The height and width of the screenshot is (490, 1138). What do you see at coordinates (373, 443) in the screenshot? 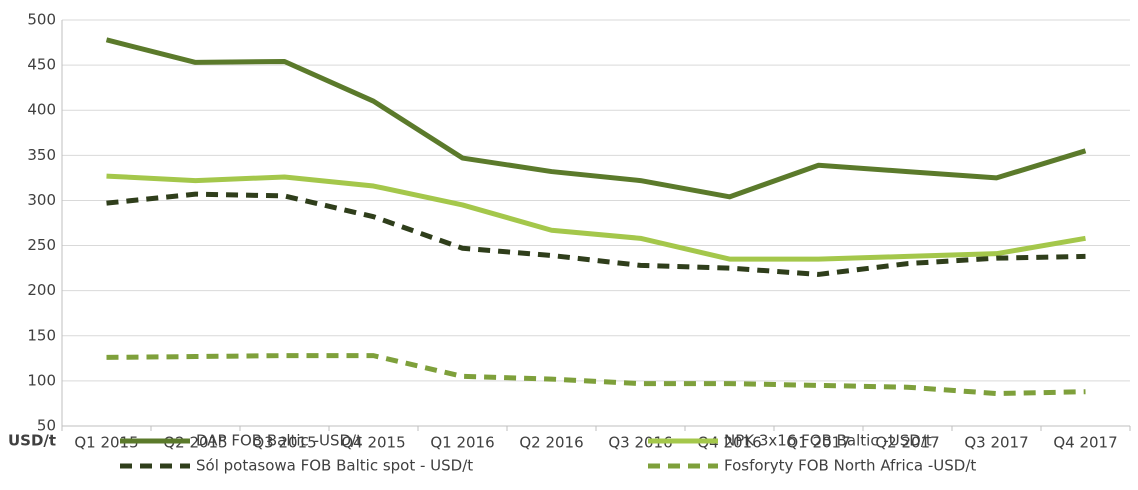
I see `x-tick-label: Q4 2015` at bounding box center [373, 443].